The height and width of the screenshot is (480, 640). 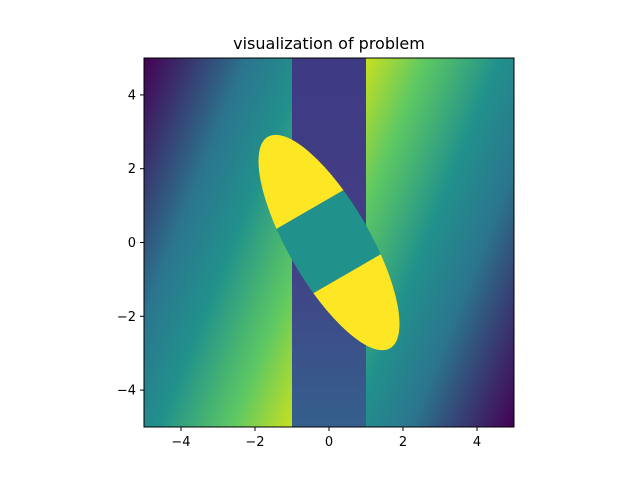 What do you see at coordinates (132, 95) in the screenshot?
I see `y-tick-label: 4` at bounding box center [132, 95].